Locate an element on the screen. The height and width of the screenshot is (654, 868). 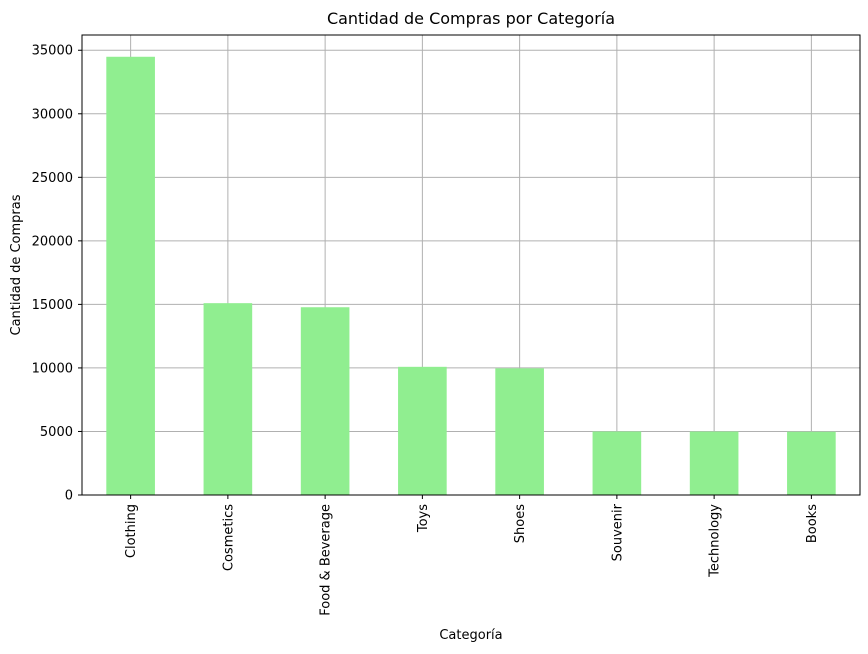
bar-technology is located at coordinates (714, 463).